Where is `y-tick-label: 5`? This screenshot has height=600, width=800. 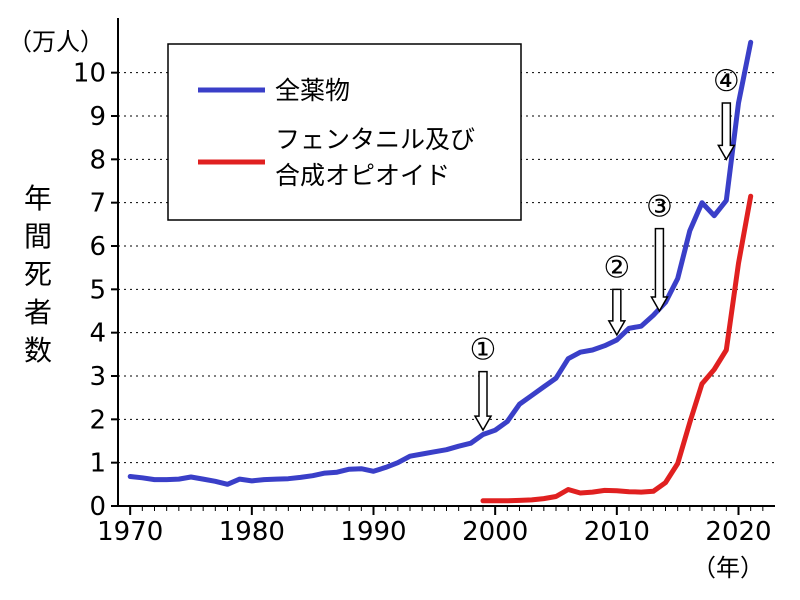 y-tick-label: 5 is located at coordinates (97, 290).